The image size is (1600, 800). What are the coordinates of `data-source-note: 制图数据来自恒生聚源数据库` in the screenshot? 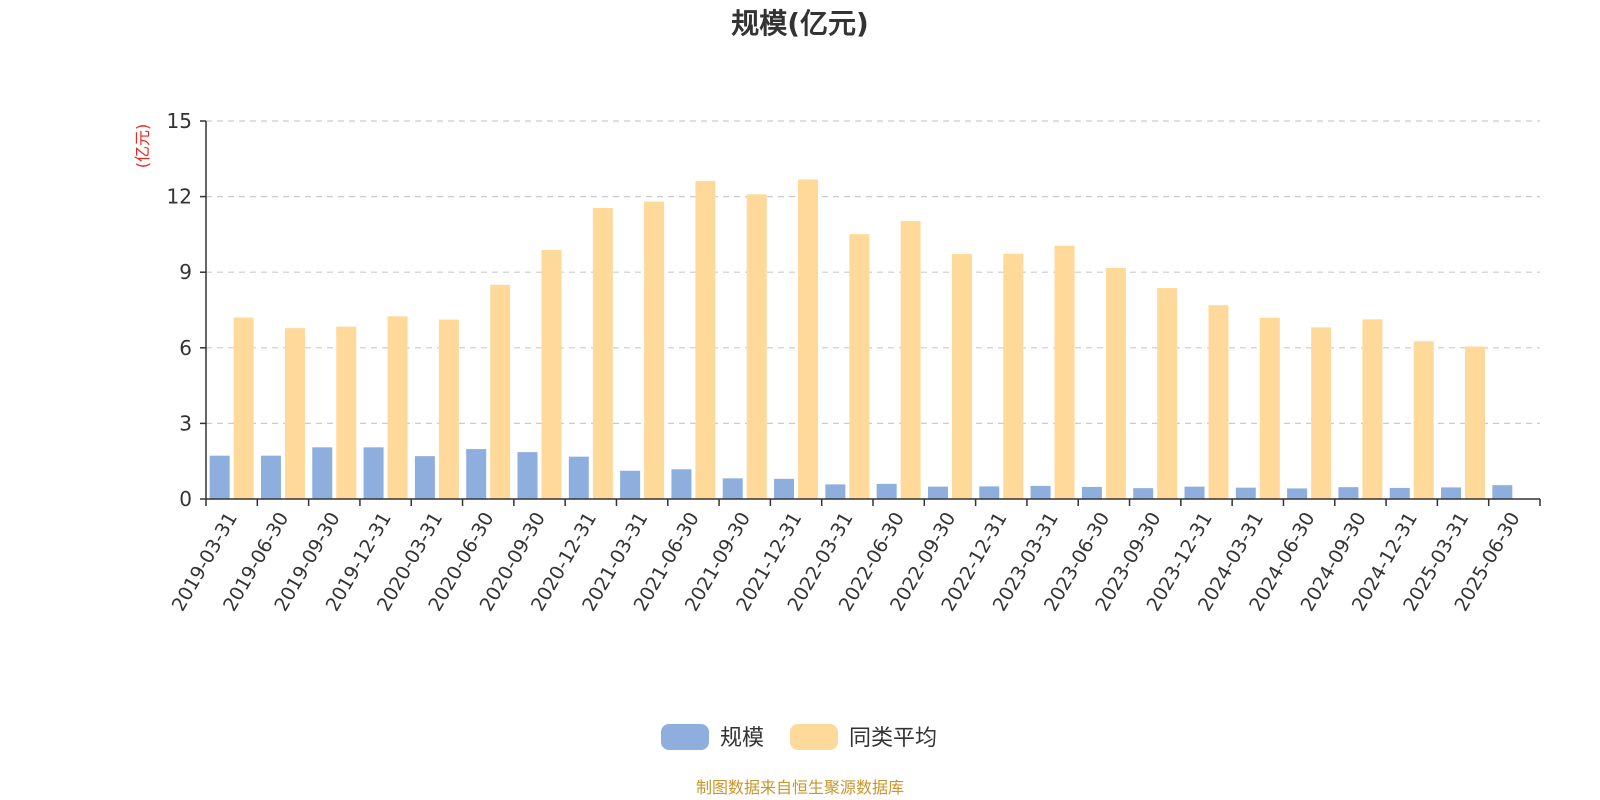 It's located at (800, 787).